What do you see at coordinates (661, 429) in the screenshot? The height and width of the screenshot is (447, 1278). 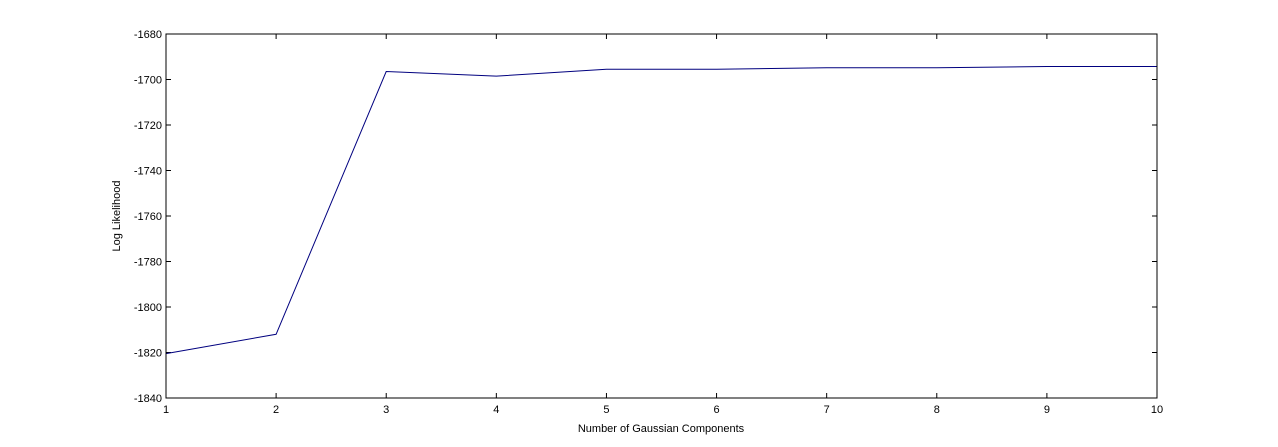 I see `x-axis-title: Number of Gaussian Components` at bounding box center [661, 429].